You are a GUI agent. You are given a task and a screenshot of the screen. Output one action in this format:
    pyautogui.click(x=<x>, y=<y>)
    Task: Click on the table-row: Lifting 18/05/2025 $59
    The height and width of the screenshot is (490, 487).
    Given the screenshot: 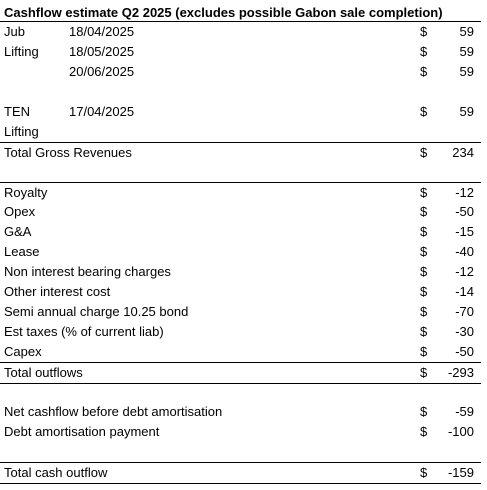 What is the action you would take?
    pyautogui.click(x=240, y=52)
    